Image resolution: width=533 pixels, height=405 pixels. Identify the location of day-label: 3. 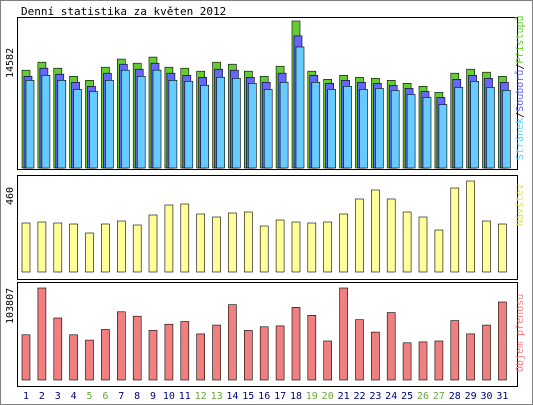
(58, 396).